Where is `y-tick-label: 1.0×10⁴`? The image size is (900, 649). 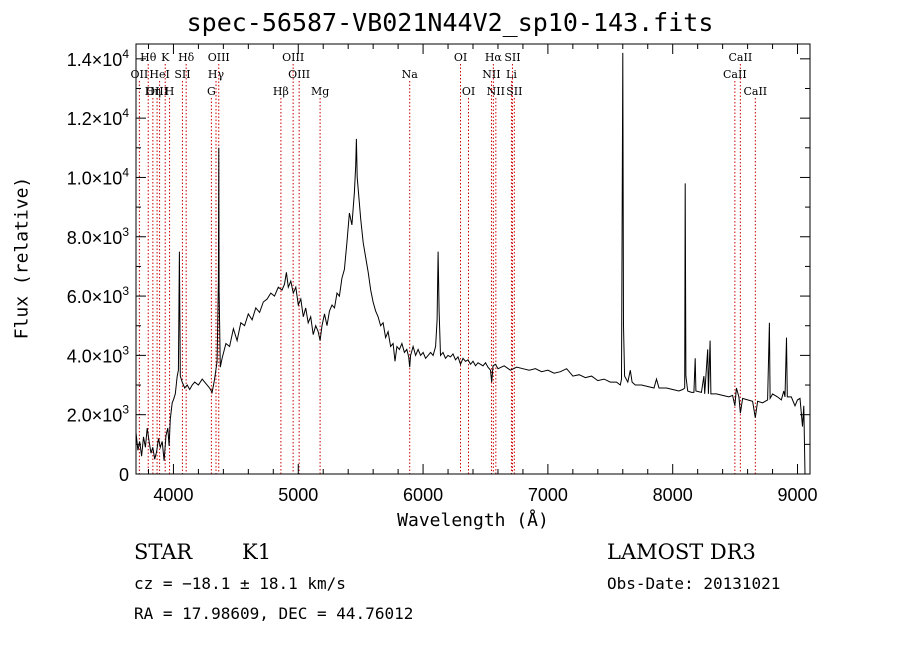 y-tick-label: 1.0×10⁴ is located at coordinates (98, 176).